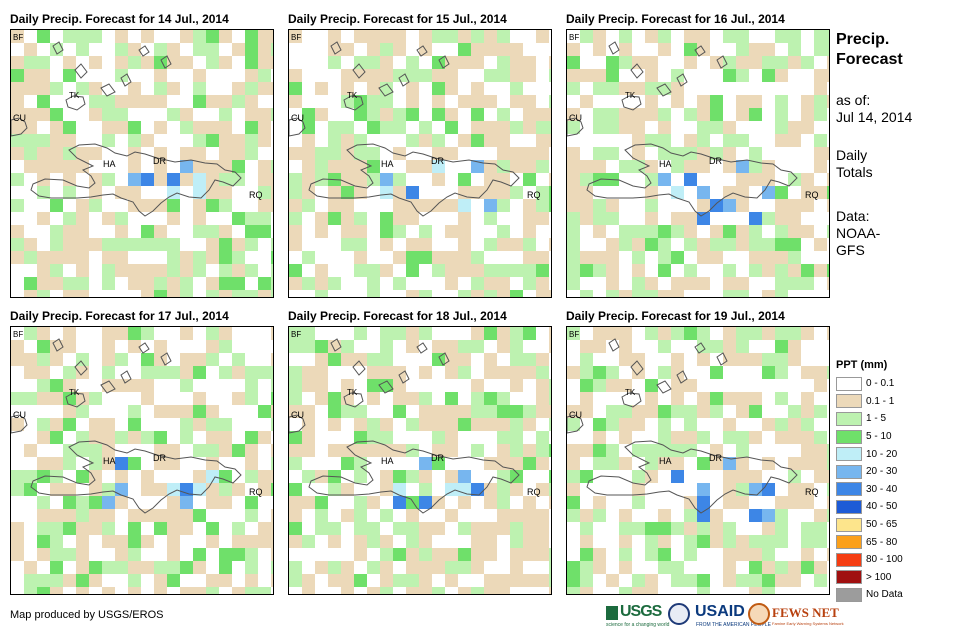 This screenshot has width=970, height=635. I want to click on map-label-cu: CU, so click(297, 415).